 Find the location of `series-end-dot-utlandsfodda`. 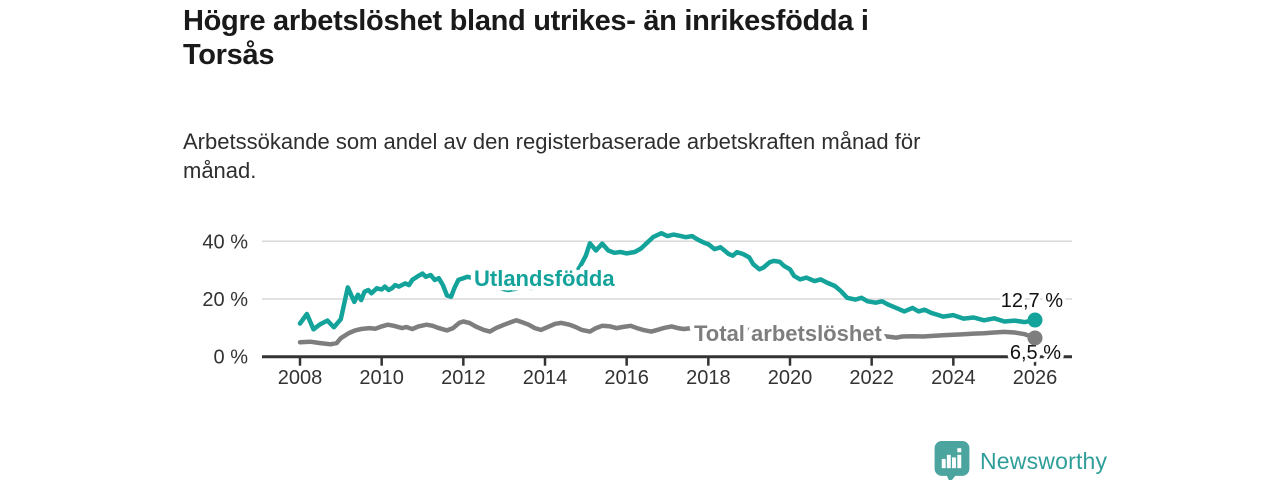

series-end-dot-utlandsfodda is located at coordinates (1035, 320).